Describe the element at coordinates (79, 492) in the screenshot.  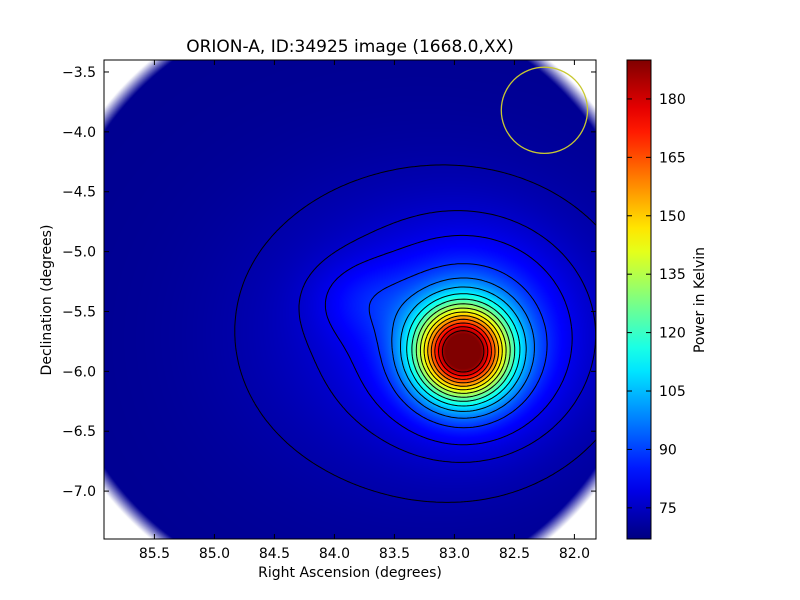
I see `y-tick-label: −7.0` at that location.